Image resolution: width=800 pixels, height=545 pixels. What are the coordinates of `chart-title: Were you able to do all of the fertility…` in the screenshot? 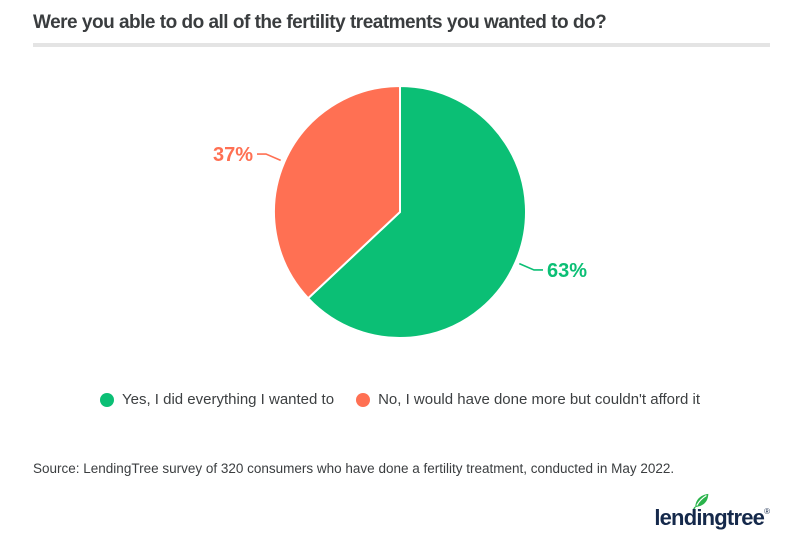 It's located at (320, 22).